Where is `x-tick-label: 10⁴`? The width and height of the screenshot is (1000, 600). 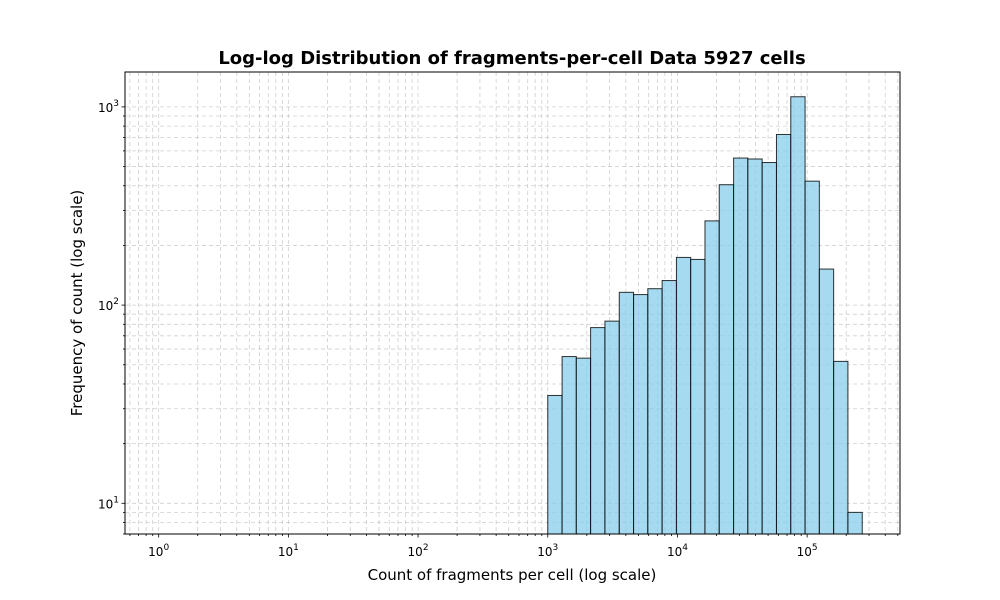
x-tick-label: 10⁴ is located at coordinates (677, 551).